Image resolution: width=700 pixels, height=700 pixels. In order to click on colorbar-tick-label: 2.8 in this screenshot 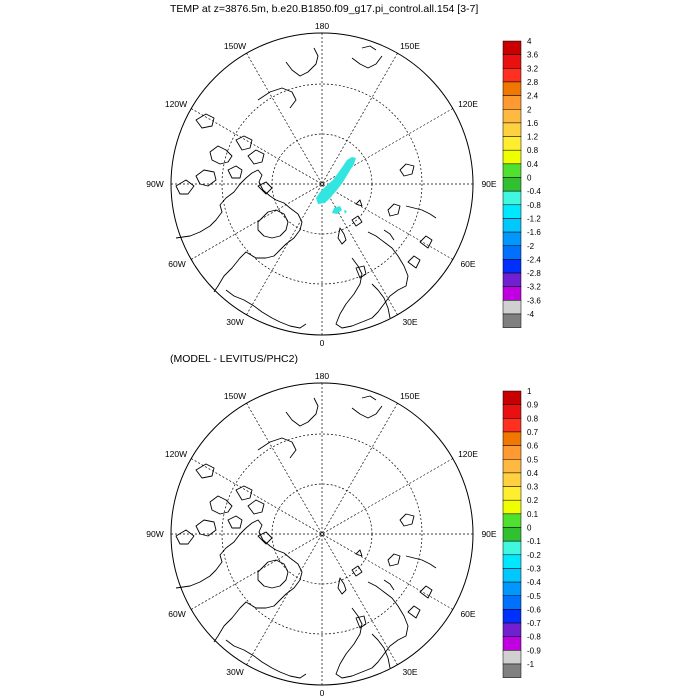, I will do `click(533, 82)`.